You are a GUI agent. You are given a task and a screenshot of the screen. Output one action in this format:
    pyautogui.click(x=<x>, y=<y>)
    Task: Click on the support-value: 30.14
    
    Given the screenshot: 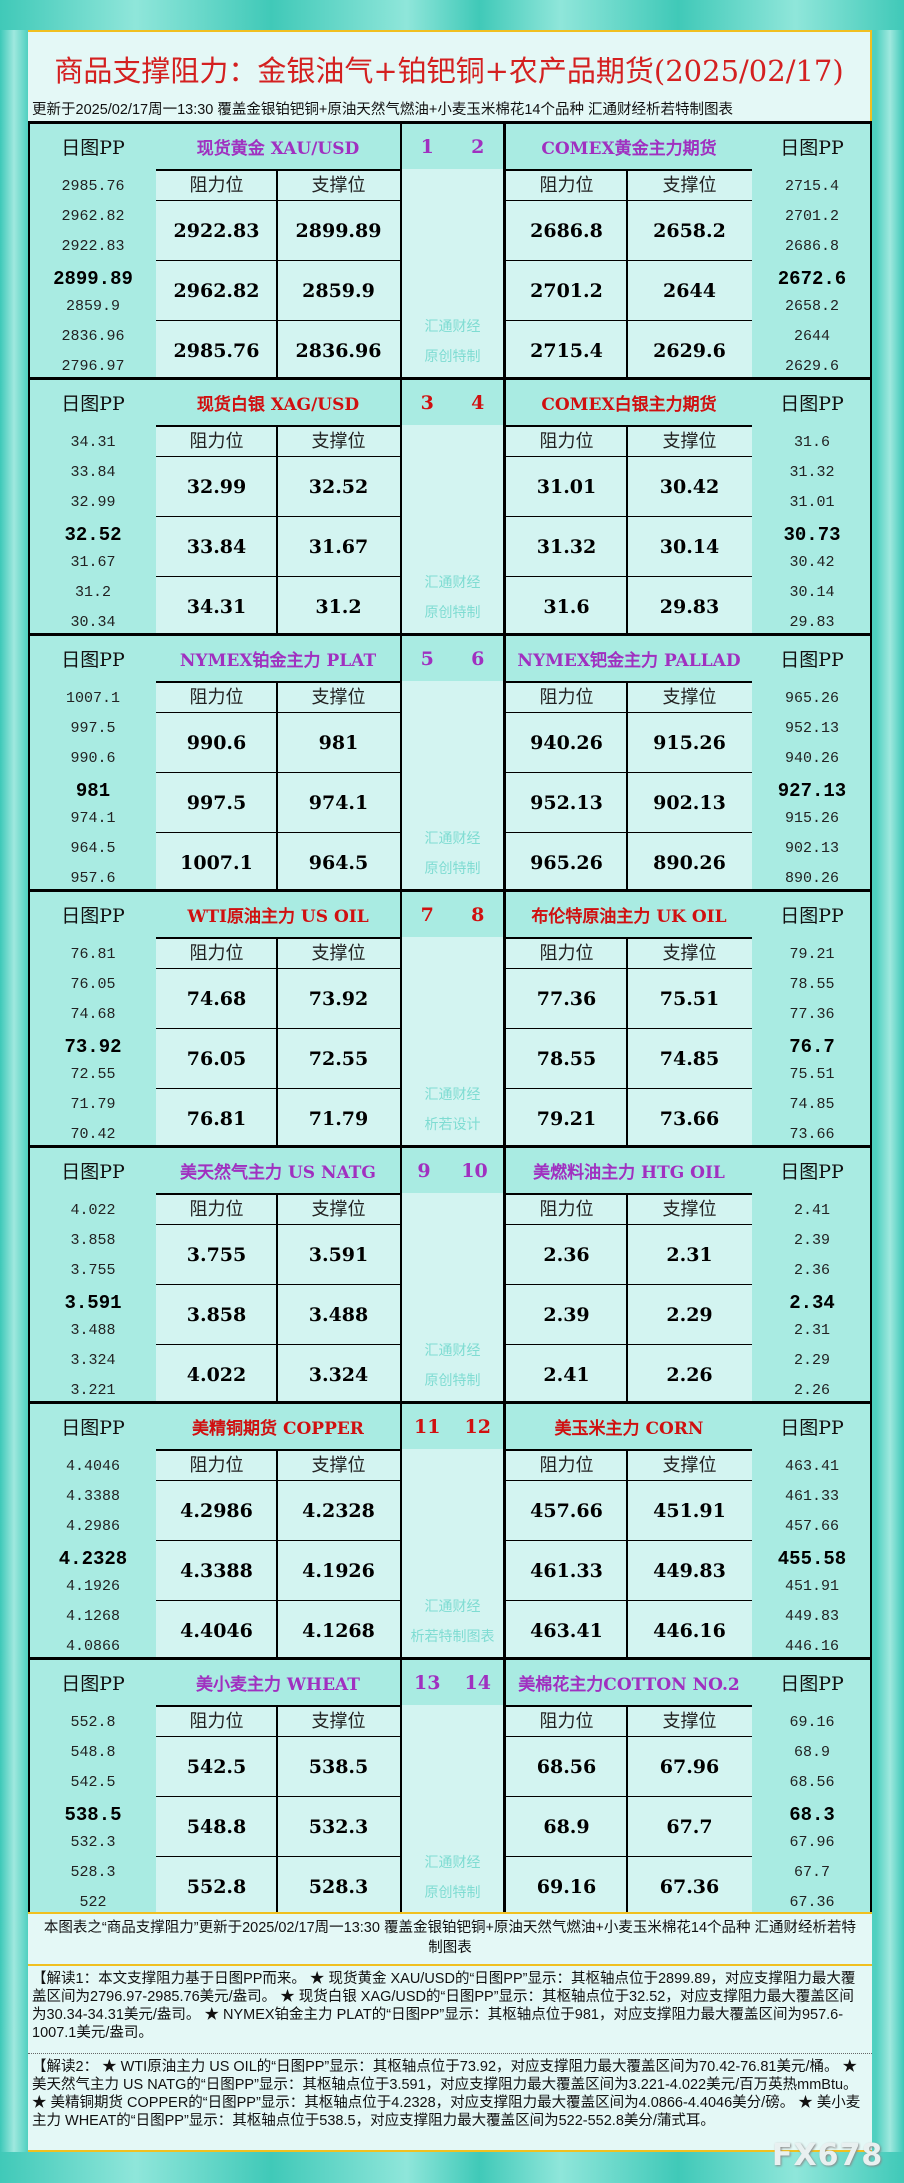 What is the action you would take?
    pyautogui.click(x=689, y=547)
    